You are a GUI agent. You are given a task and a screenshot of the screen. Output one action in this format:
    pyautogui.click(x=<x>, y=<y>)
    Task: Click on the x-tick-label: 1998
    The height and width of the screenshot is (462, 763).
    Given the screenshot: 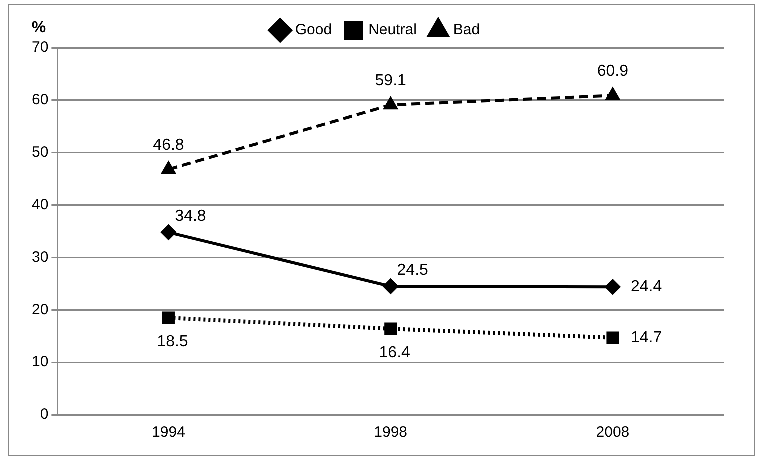 What is the action you would take?
    pyautogui.click(x=391, y=433)
    